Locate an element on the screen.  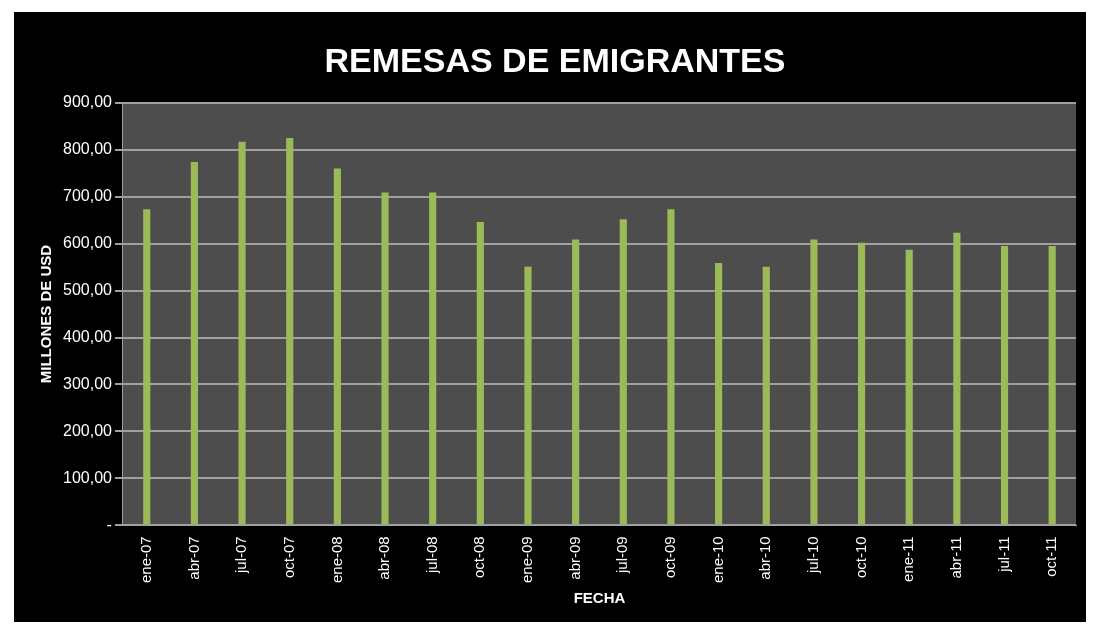
x-tick-label: ene-11 is located at coordinates (908, 559).